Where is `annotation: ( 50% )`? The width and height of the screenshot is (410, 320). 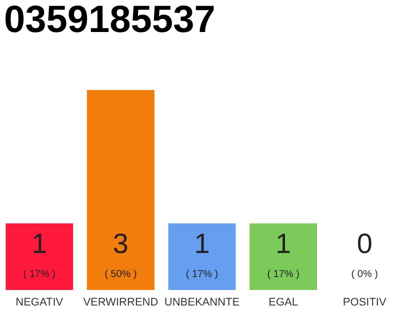
annotation: ( 50% ) is located at coordinates (120, 274).